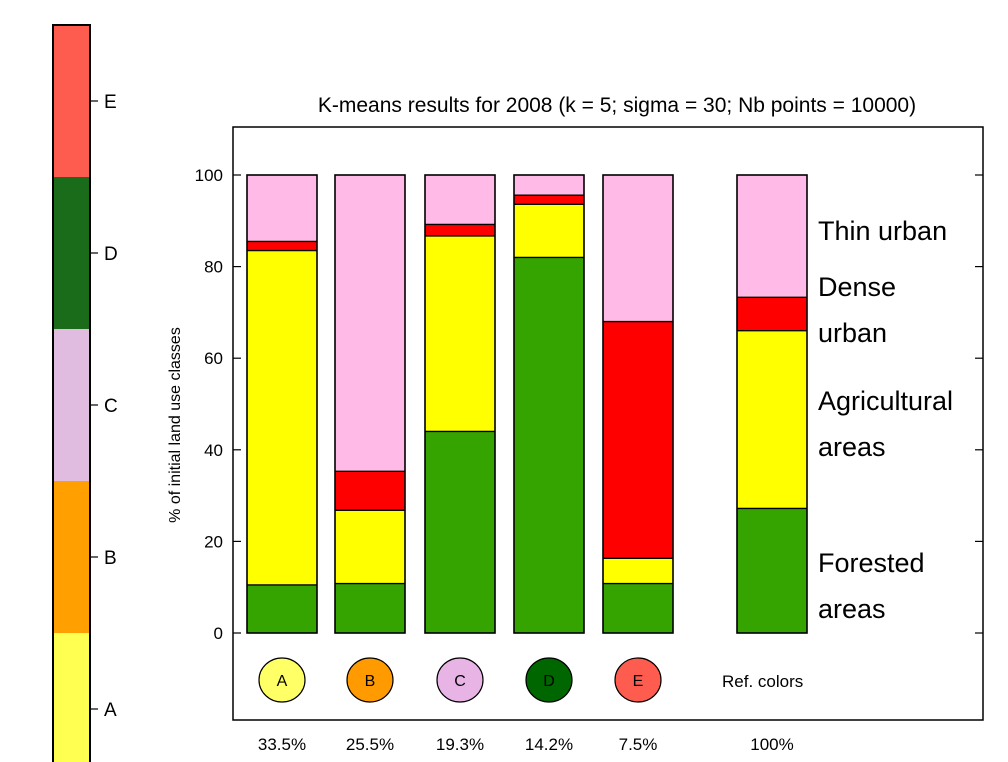 The image size is (1008, 762). I want to click on x-axis-ticks: 33.5% 25.5% 19.3% 14.2% 7.5% 100%, so click(526, 744).